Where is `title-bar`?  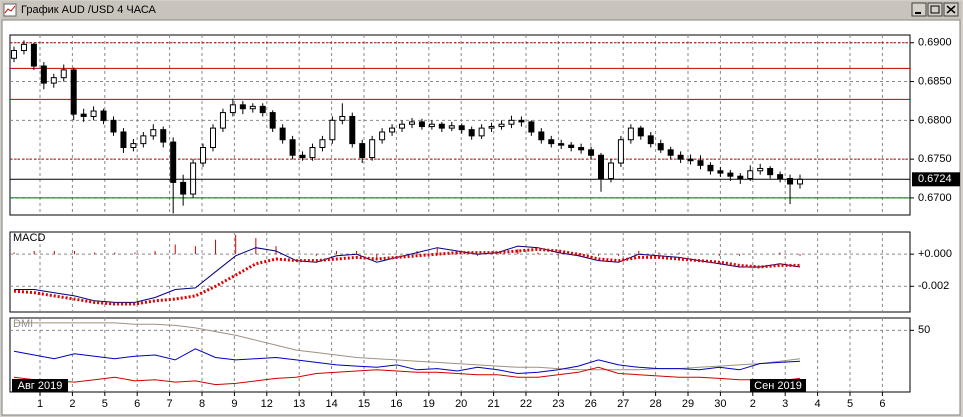 title-bar is located at coordinates (481, 10).